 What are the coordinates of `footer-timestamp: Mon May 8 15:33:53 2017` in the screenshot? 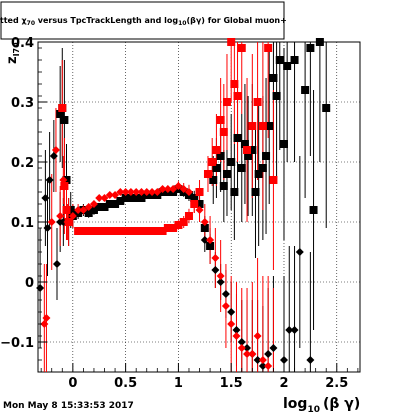 It's located at (68, 406).